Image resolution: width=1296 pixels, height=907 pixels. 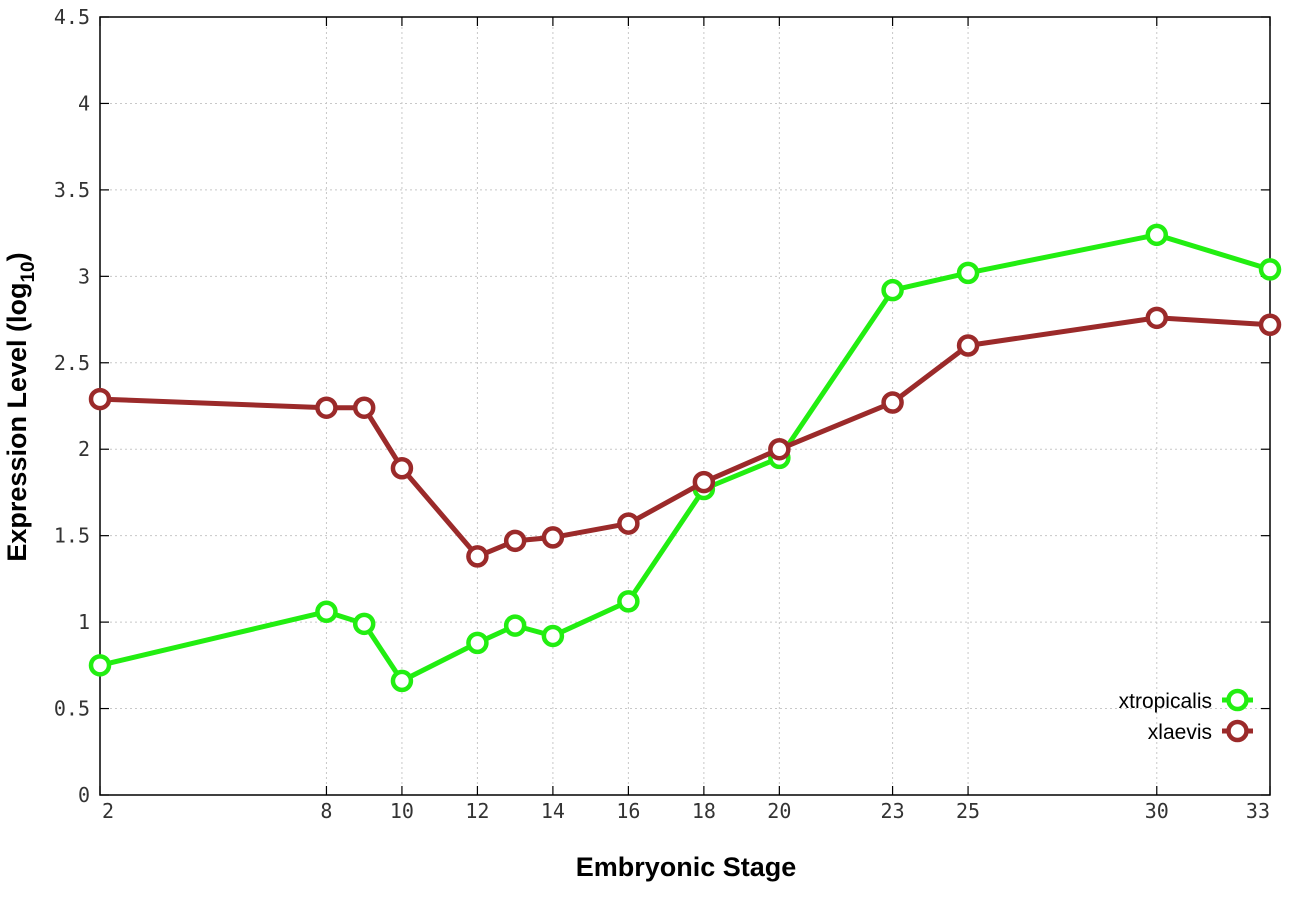 I want to click on y-axis-title: Expression Level (log10), so click(x=20, y=406).